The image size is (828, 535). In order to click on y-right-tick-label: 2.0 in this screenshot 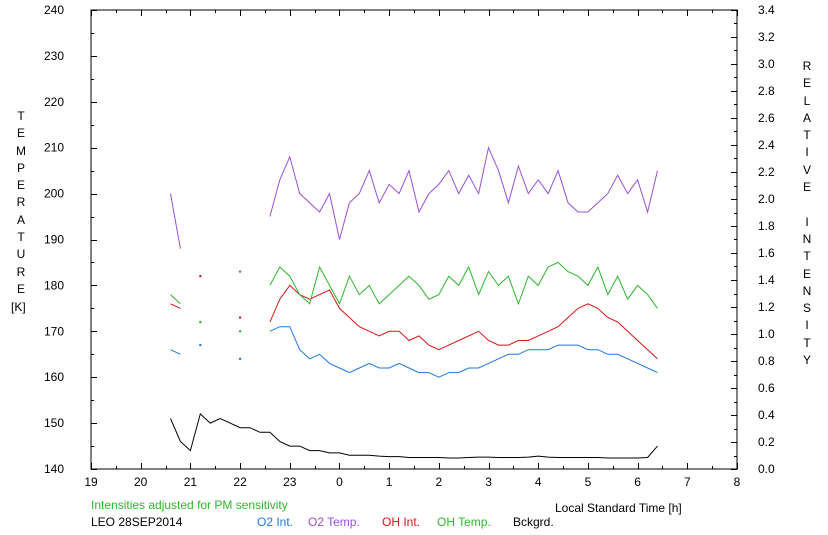, I will do `click(766, 199)`.